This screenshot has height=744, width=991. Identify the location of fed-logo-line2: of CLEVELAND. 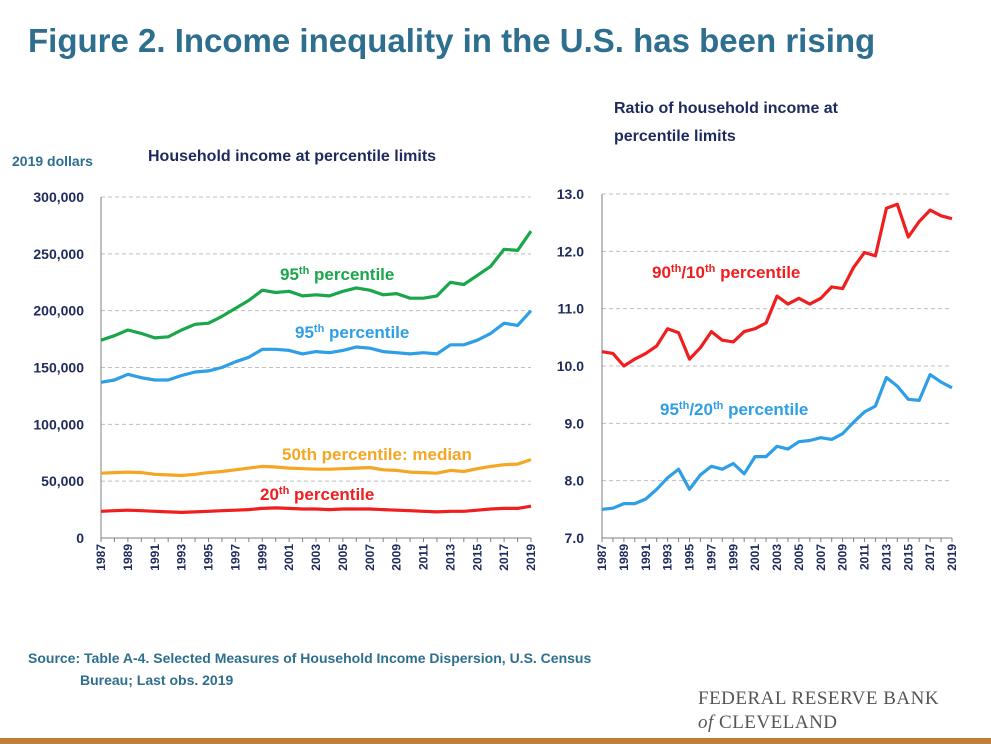
(768, 723).